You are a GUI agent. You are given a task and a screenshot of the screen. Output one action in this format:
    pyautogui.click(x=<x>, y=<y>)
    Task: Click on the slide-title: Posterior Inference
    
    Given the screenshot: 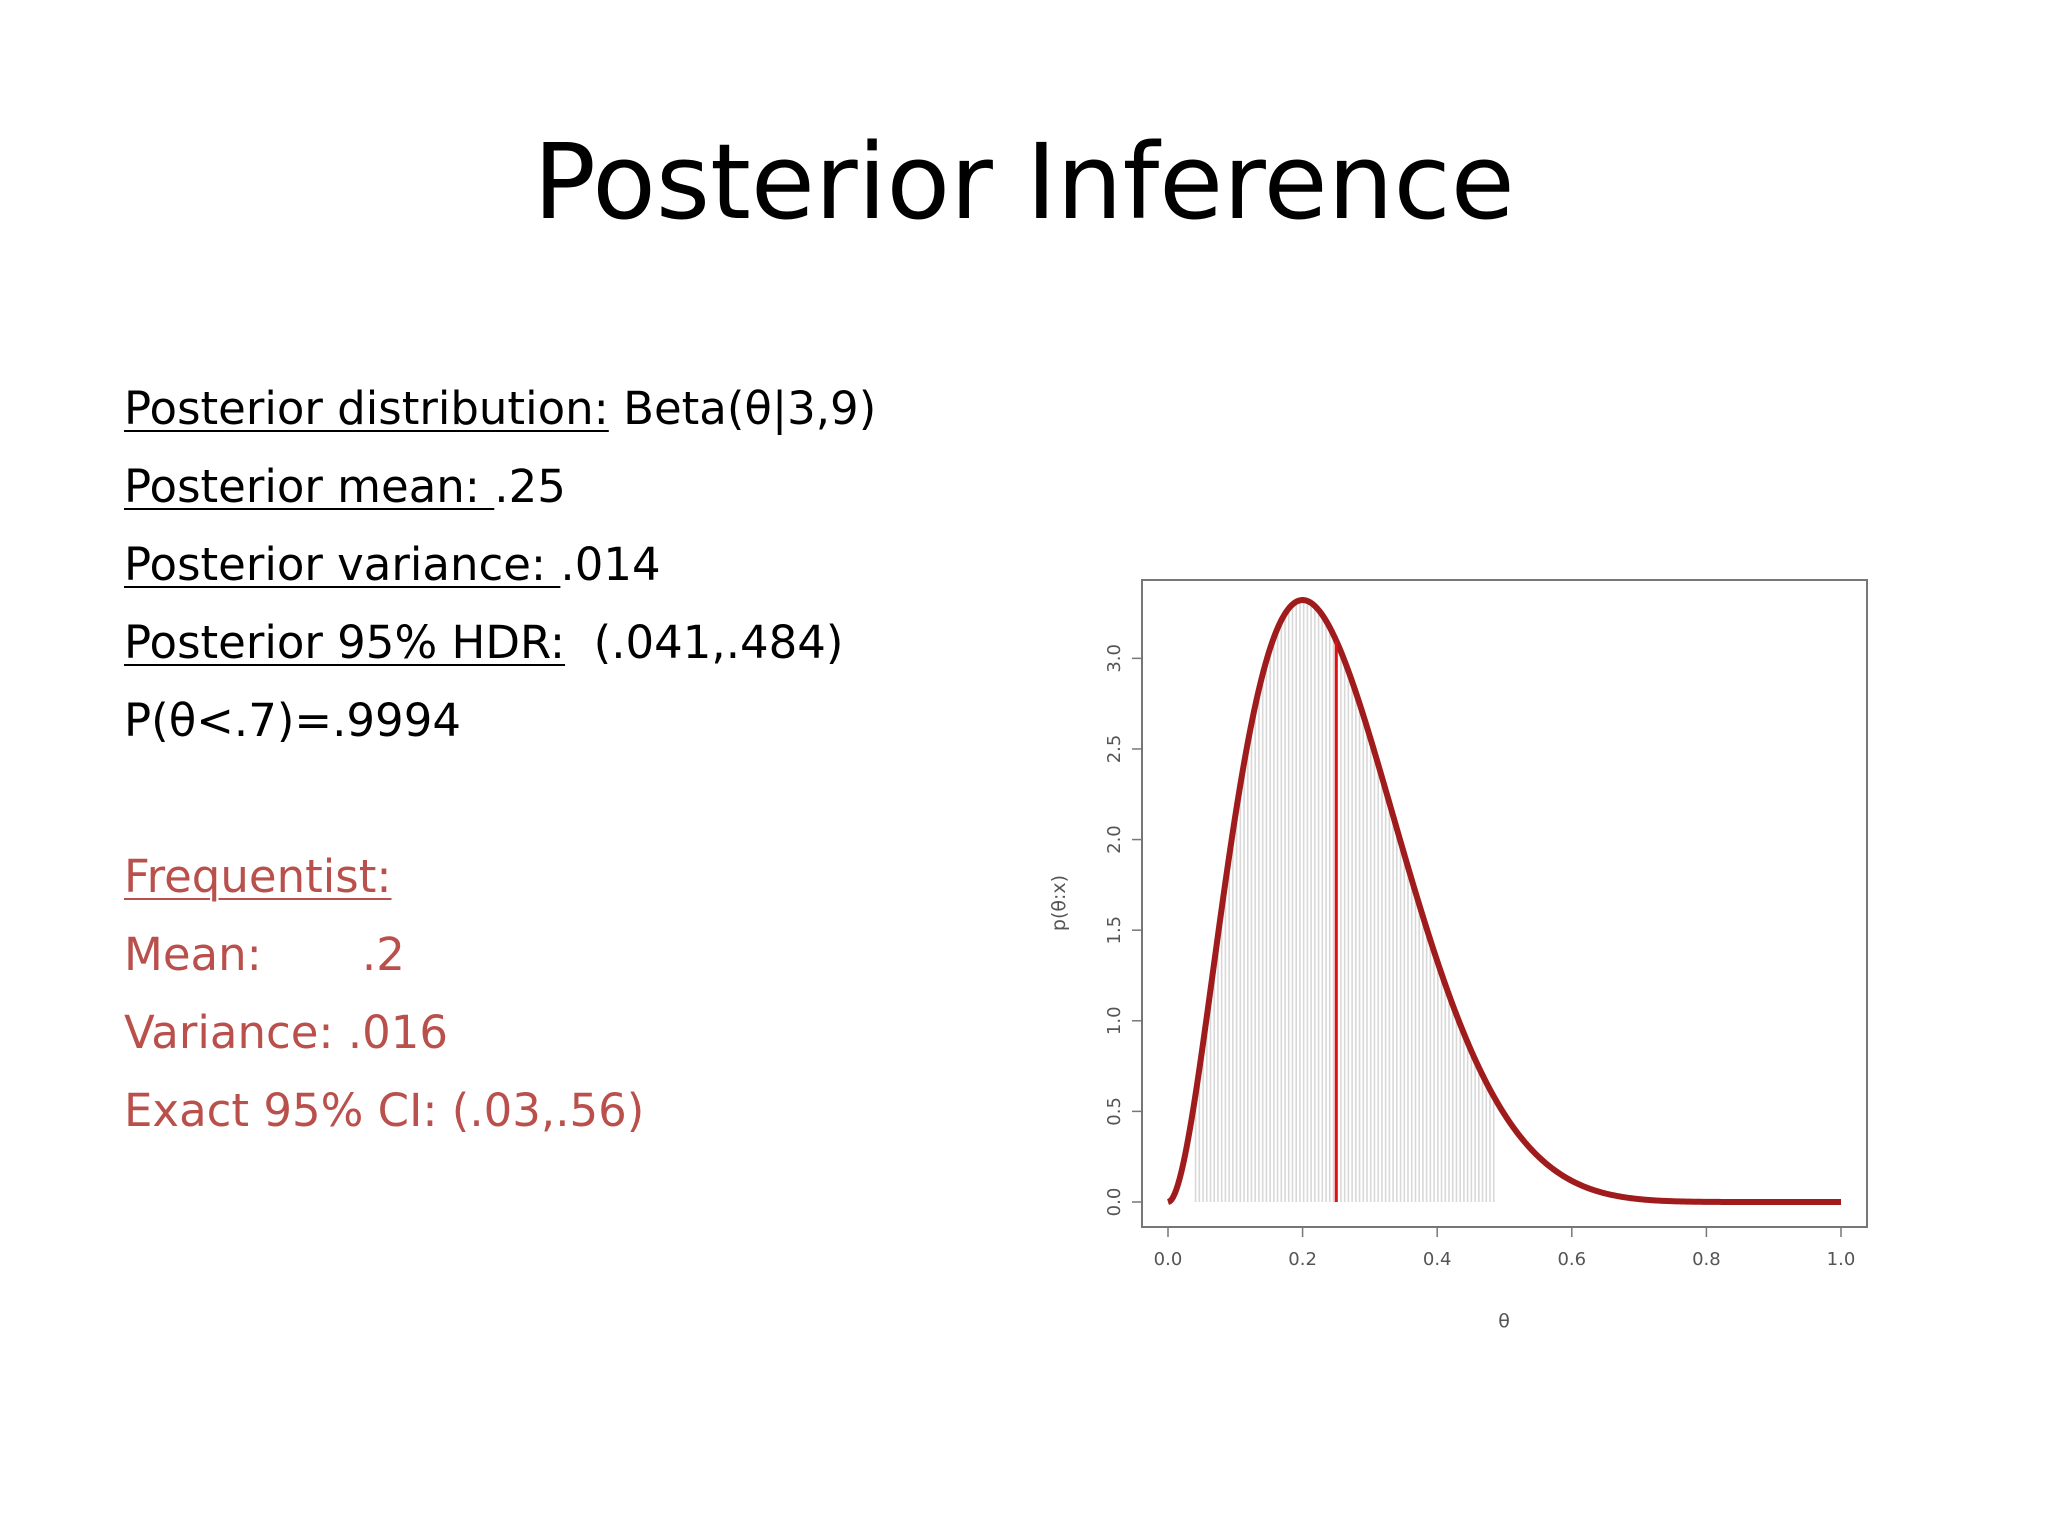 What is the action you would take?
    pyautogui.click(x=1024, y=182)
    